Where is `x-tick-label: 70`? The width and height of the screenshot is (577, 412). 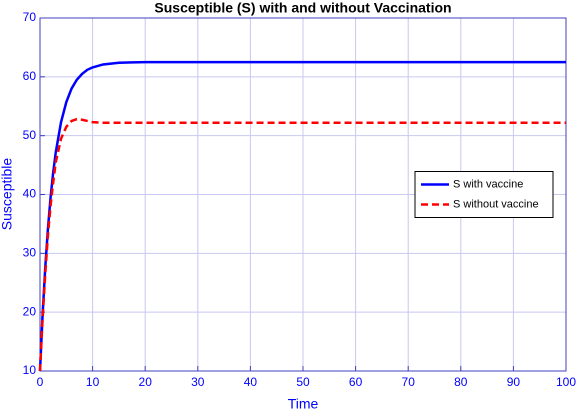 x-tick-label: 70 is located at coordinates (409, 382).